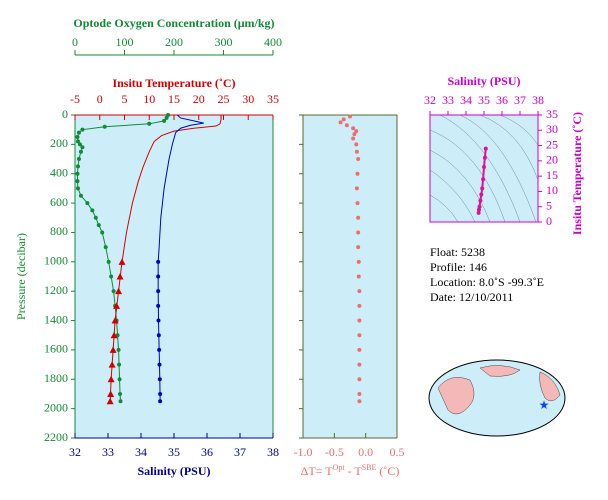  Describe the element at coordinates (544, 405) in the screenshot. I see `float-location-star: ★` at that location.